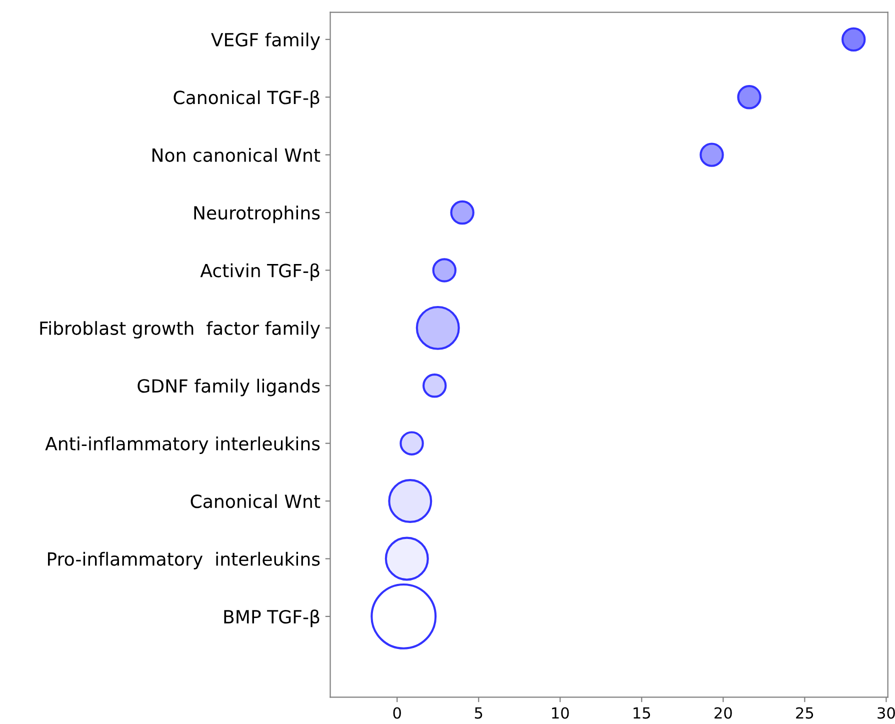 The width and height of the screenshot is (895, 724). I want to click on x-tick-label: 0, so click(397, 713).